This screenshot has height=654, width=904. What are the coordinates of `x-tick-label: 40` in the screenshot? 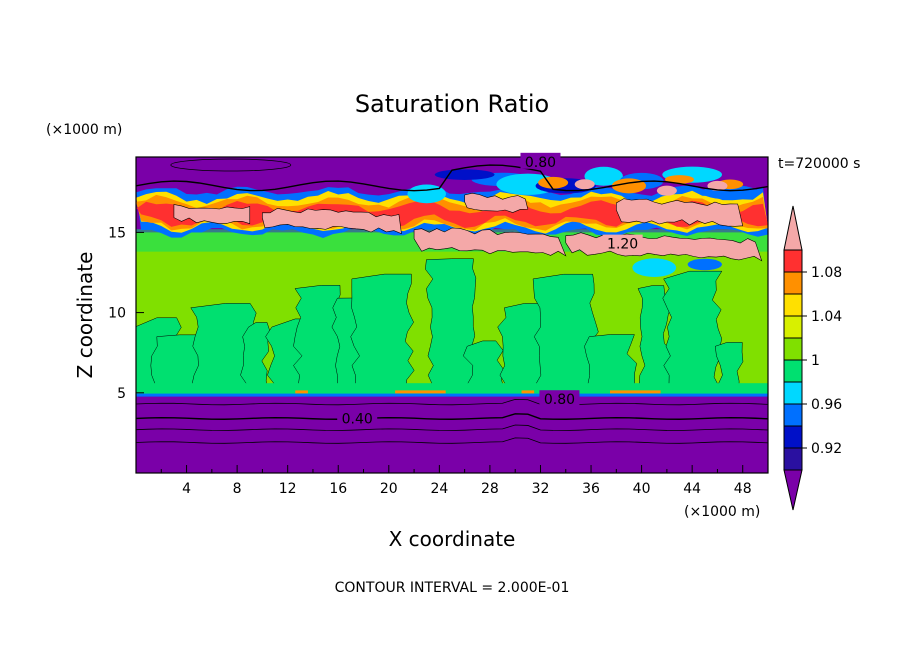 It's located at (642, 489).